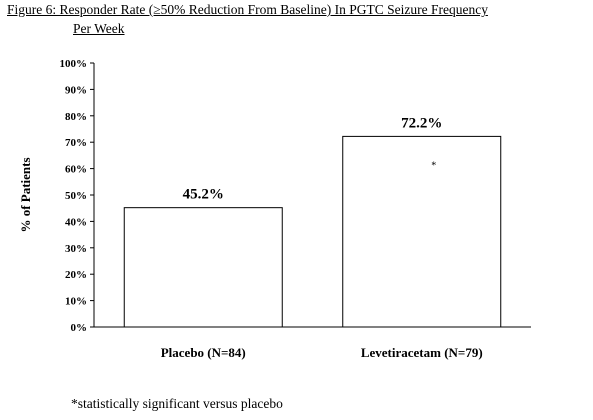  Describe the element at coordinates (433, 165) in the screenshot. I see `significance-marker: *` at that location.